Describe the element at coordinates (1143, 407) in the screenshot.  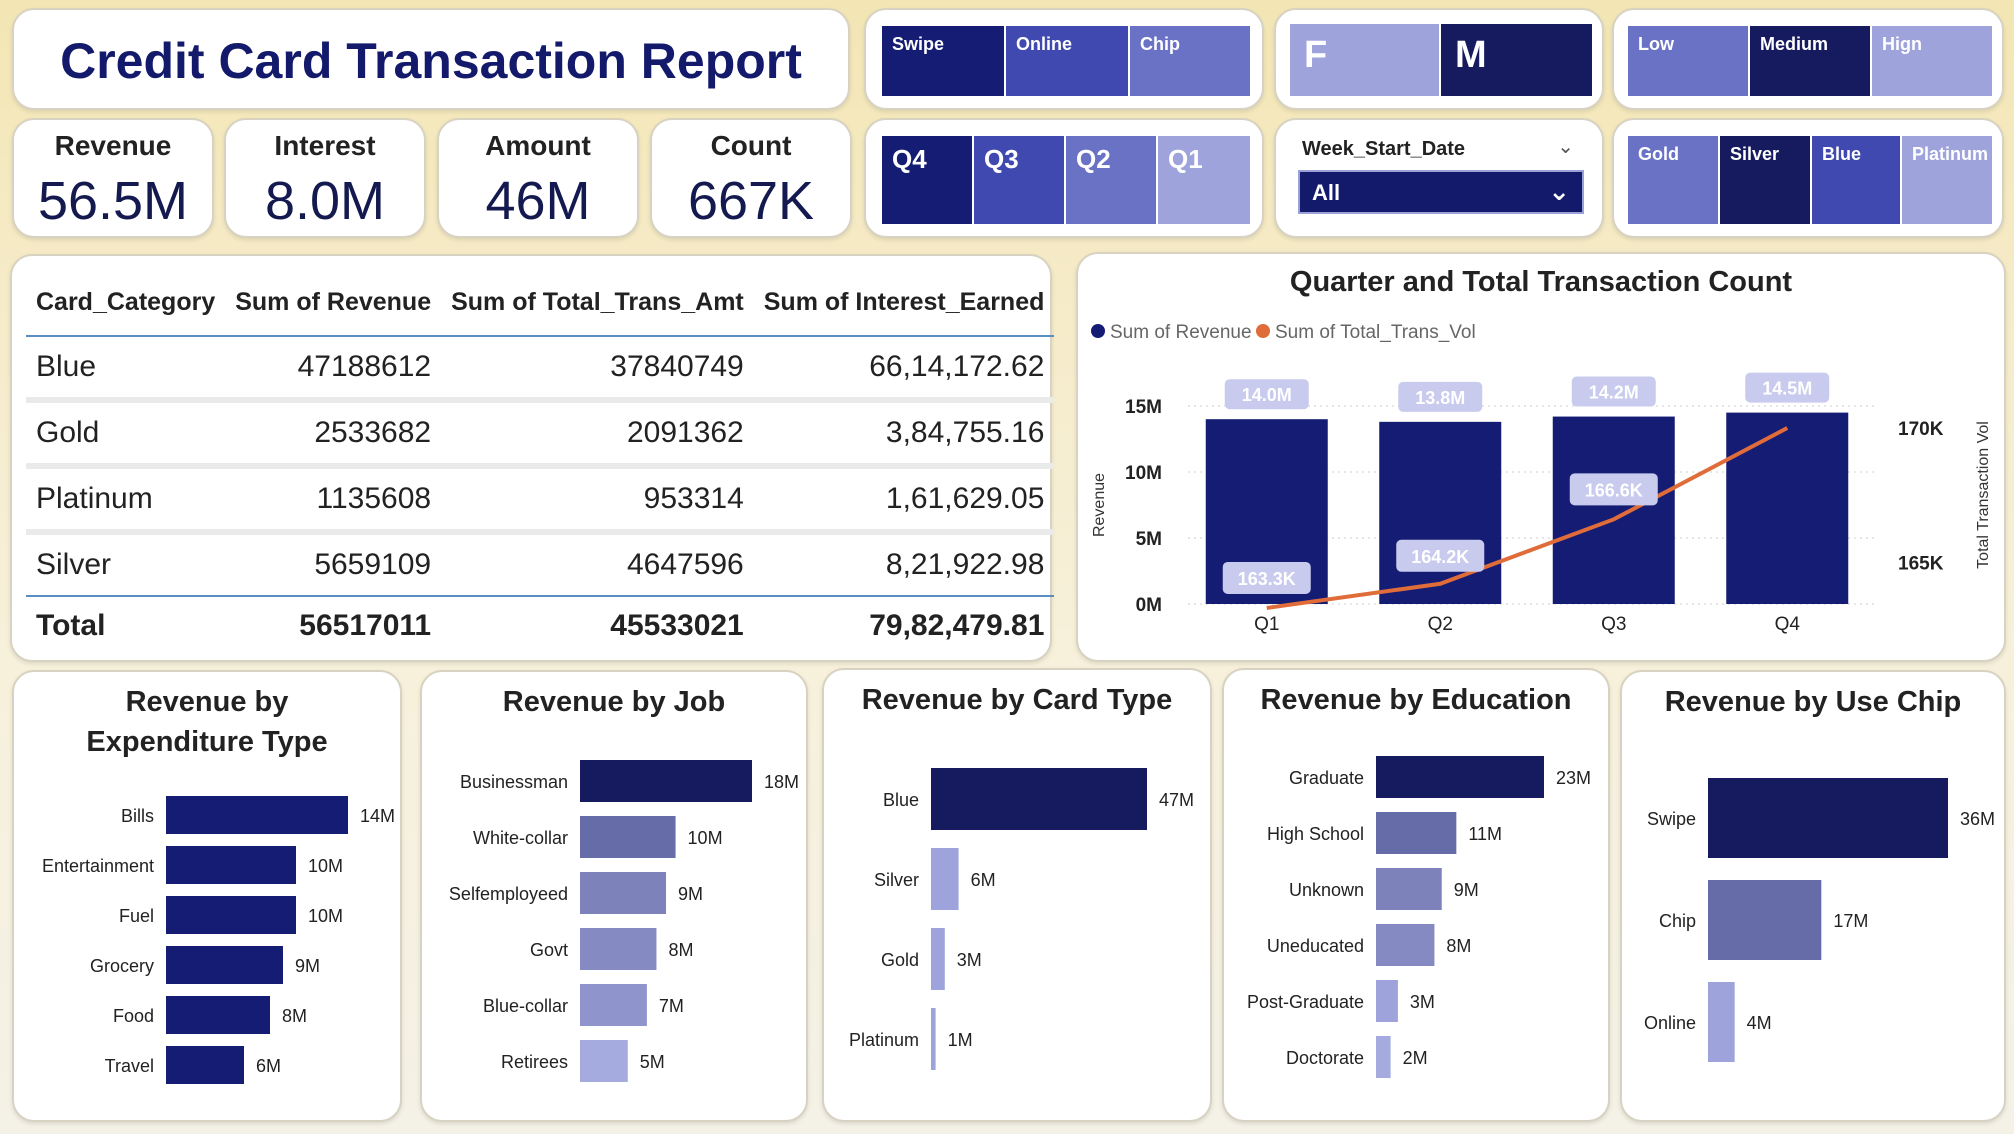
I see `y-tick-label: 15M` at that location.